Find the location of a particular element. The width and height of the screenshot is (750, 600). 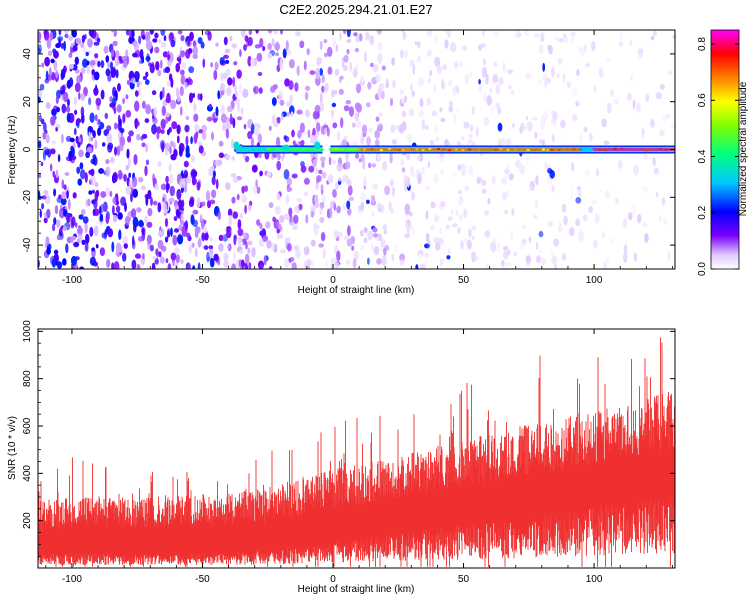

y-tick-label: 1000 is located at coordinates (27, 331).